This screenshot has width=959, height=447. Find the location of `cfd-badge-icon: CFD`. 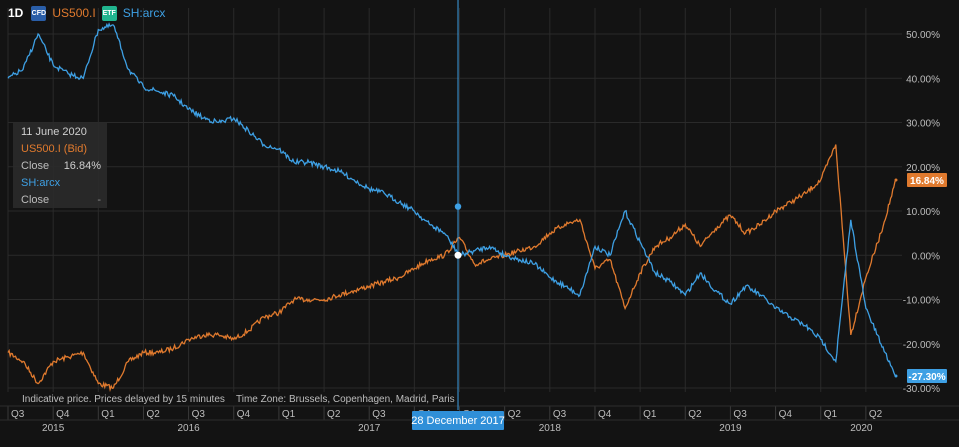

cfd-badge-icon: CFD is located at coordinates (39, 13).